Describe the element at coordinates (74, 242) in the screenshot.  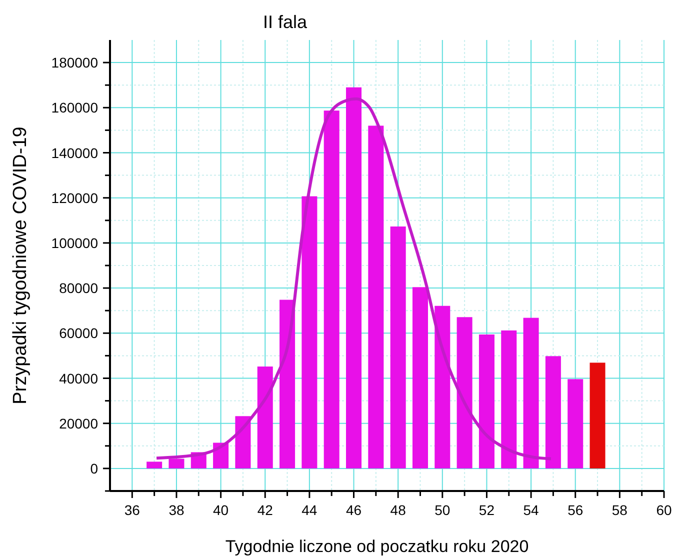
I see `y-tick-label: 100000` at that location.